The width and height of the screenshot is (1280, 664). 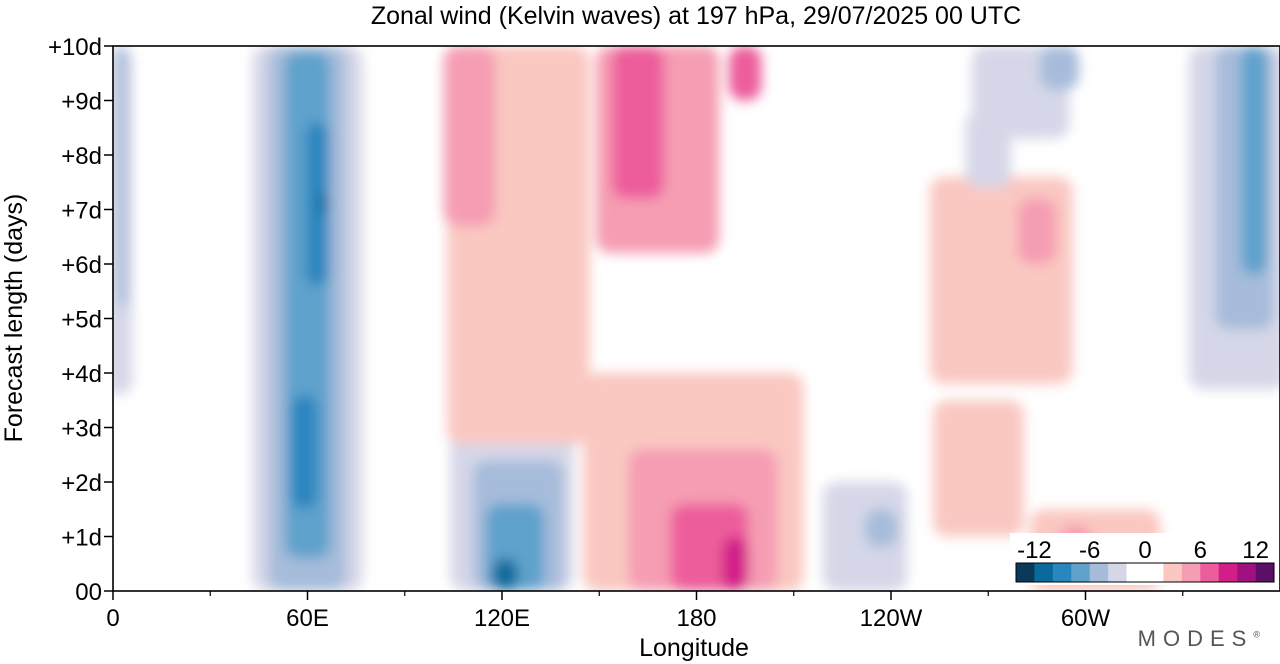 What do you see at coordinates (1144, 550) in the screenshot?
I see `colorbar-label-2: 0` at bounding box center [1144, 550].